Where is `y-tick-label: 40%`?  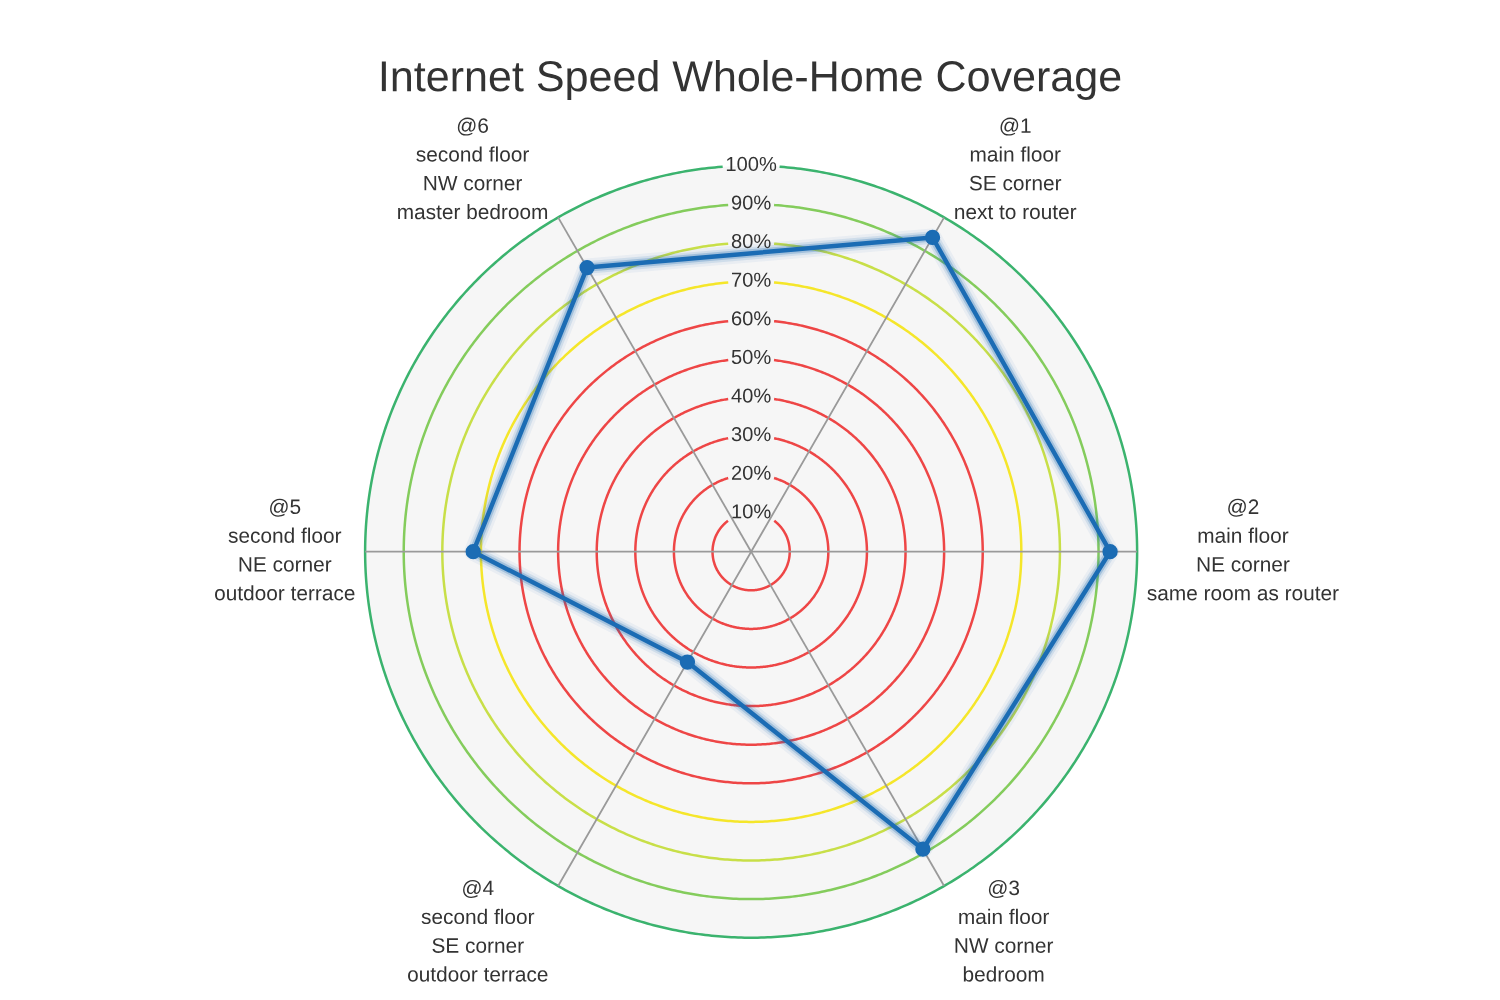 y-tick-label: 40% is located at coordinates (751, 395).